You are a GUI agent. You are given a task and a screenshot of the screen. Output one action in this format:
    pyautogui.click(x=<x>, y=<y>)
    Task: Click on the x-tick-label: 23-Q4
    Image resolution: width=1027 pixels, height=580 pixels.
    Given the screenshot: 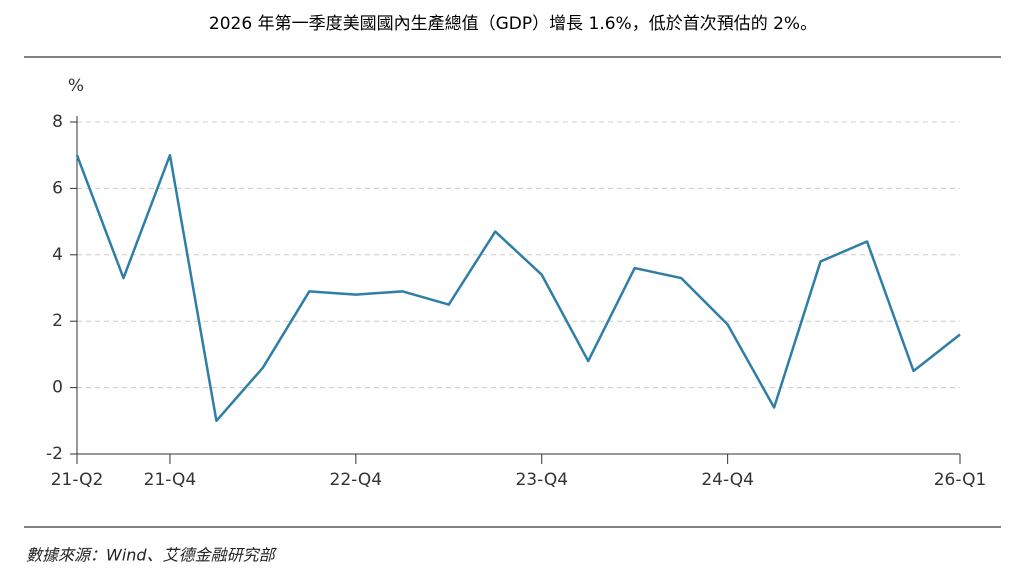 What is the action you would take?
    pyautogui.click(x=541, y=480)
    